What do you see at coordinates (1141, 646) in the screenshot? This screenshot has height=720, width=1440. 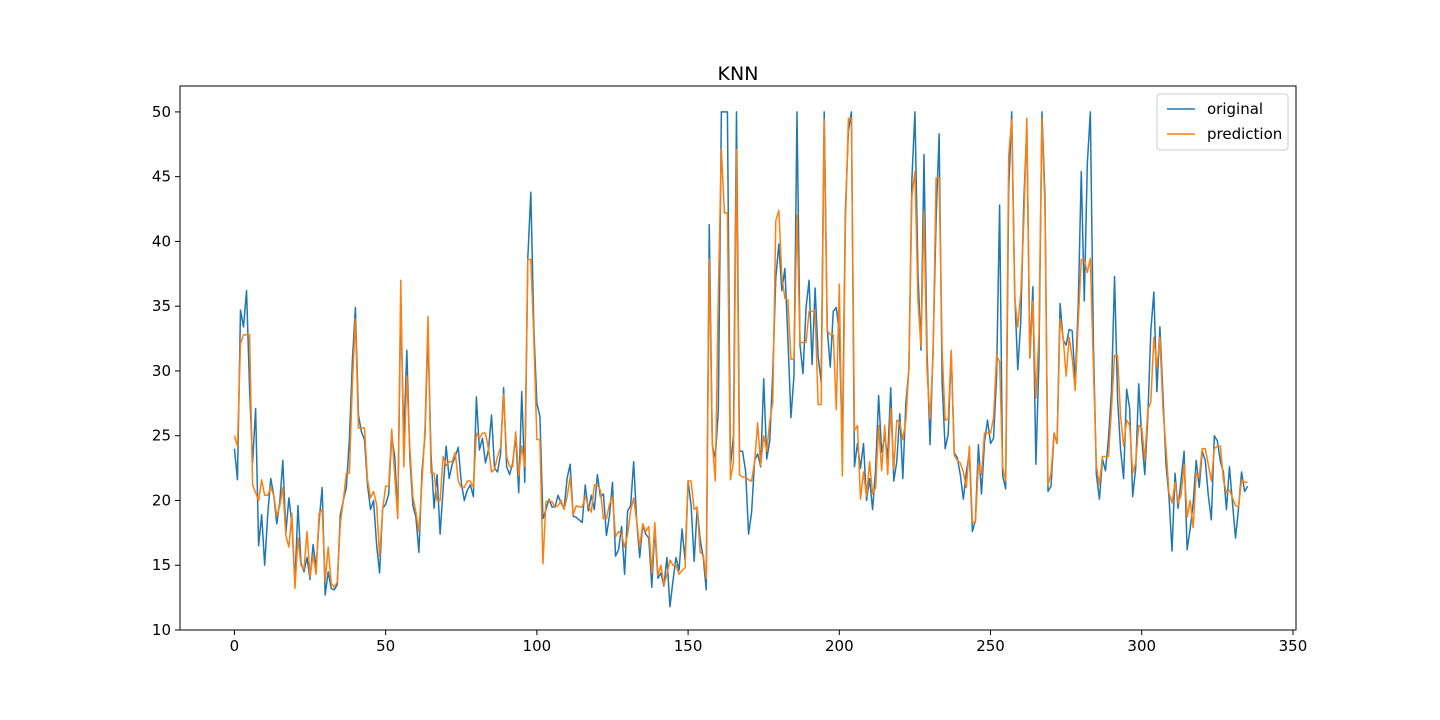 I see `x-tick-label: 300` at bounding box center [1141, 646].